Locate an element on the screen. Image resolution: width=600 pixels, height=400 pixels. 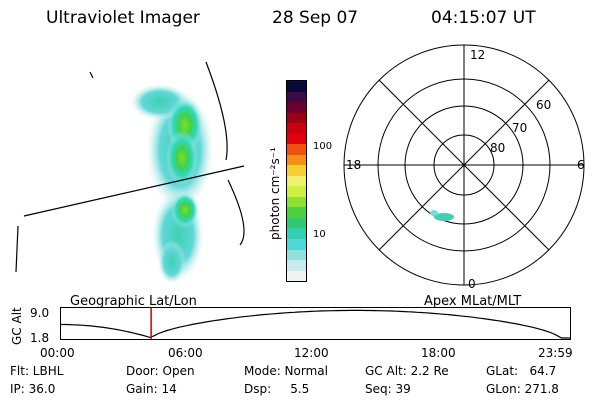
mlat-label-70: 70 is located at coordinates (519, 128).